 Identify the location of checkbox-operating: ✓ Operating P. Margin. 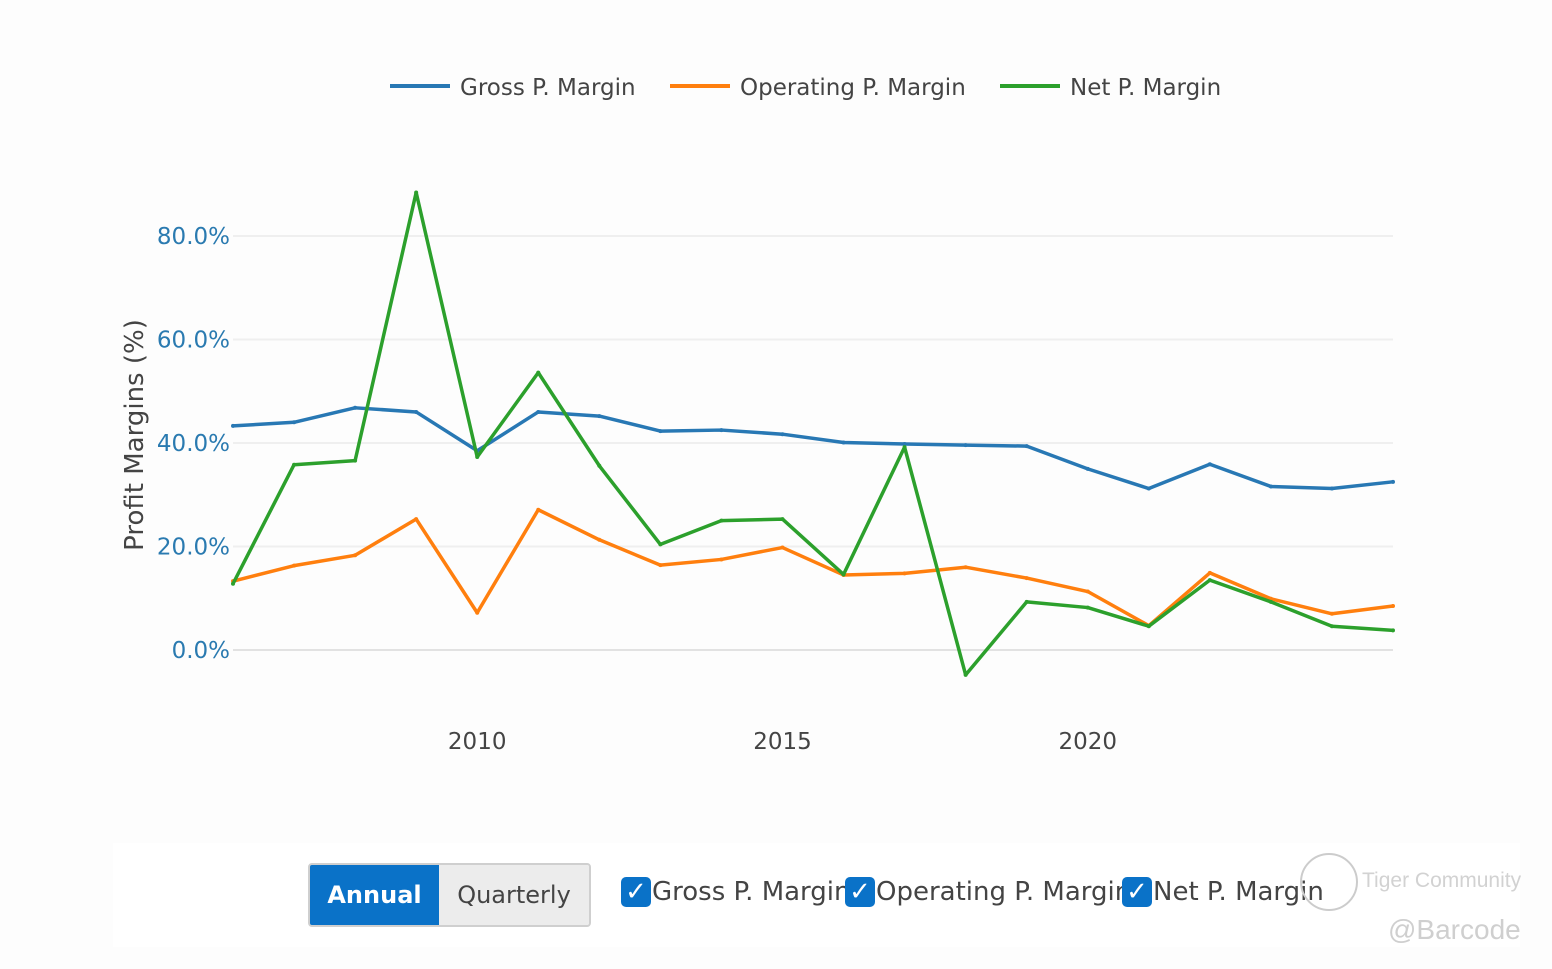
(988, 892).